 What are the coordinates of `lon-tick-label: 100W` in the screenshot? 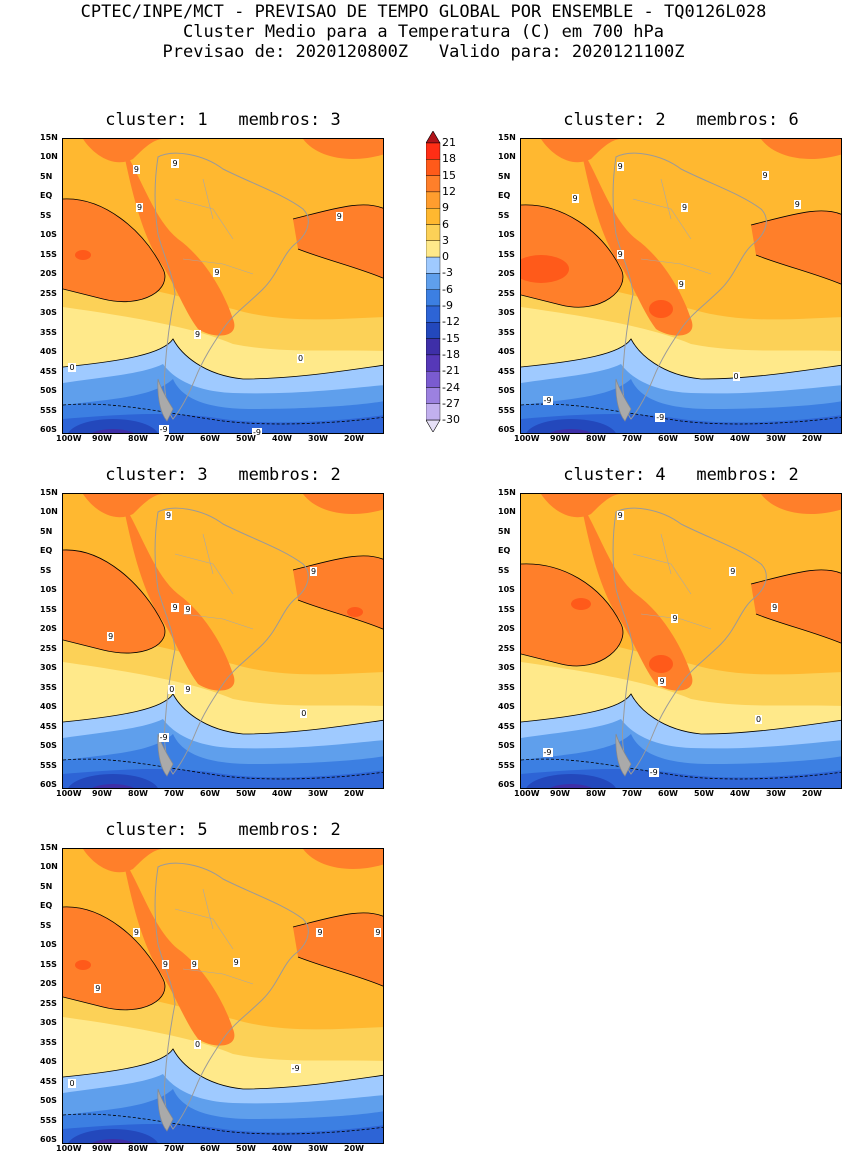 It's located at (69, 793).